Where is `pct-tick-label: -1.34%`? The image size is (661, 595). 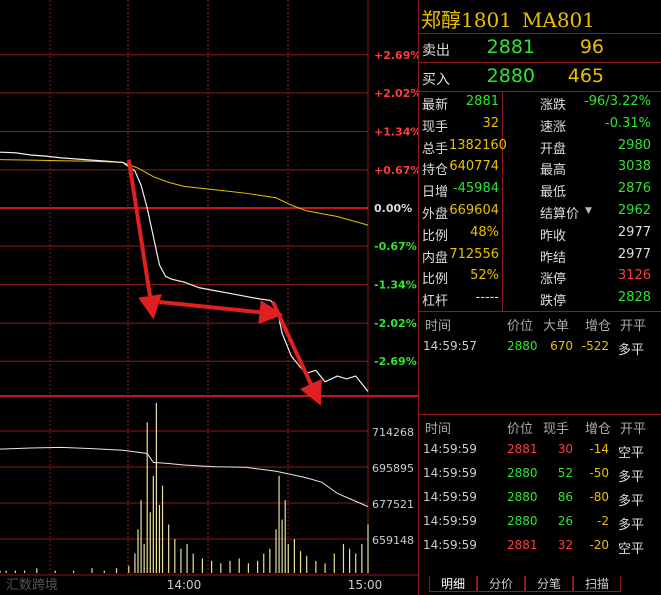
pct-tick-label: -1.34% is located at coordinates (395, 284).